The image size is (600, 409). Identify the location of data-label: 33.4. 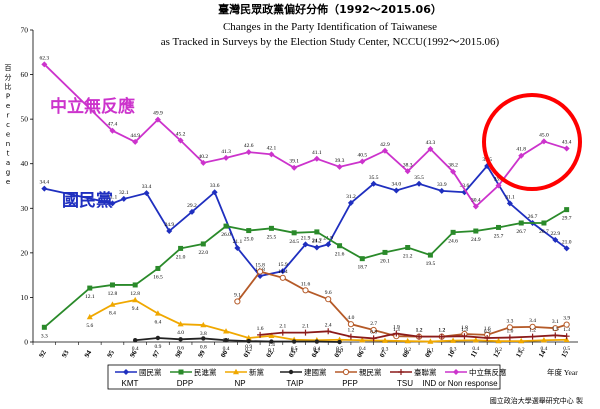
(147, 187).